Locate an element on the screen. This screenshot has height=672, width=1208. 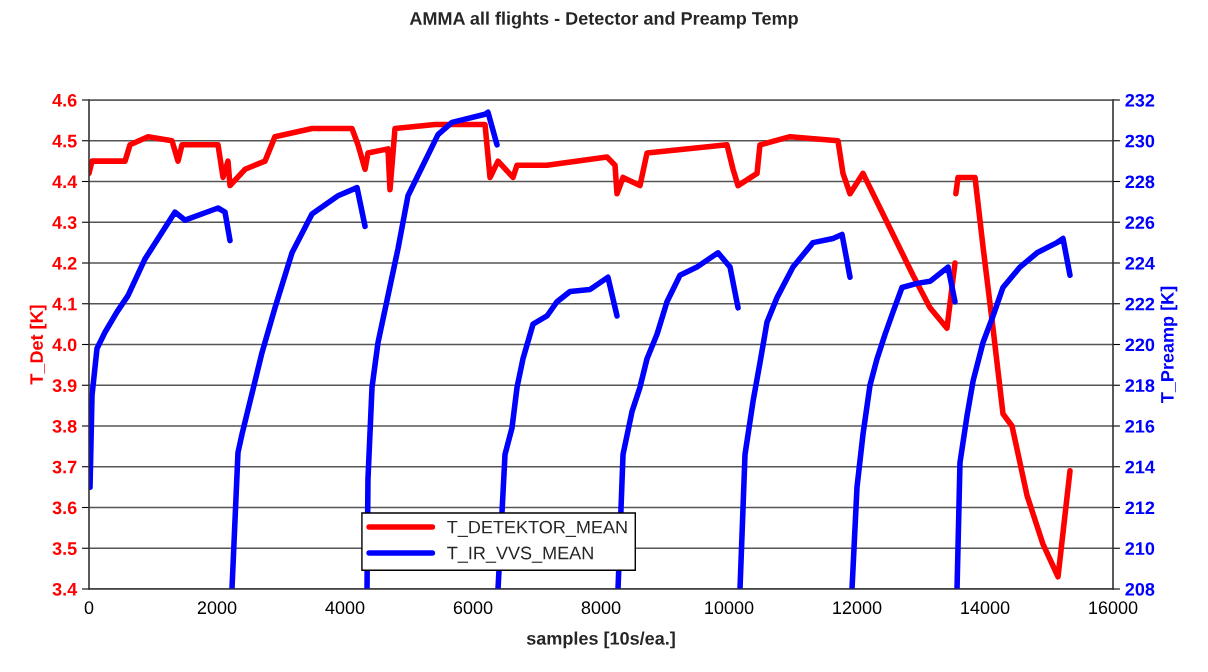
y2-tick-label: 226 is located at coordinates (1140, 222).